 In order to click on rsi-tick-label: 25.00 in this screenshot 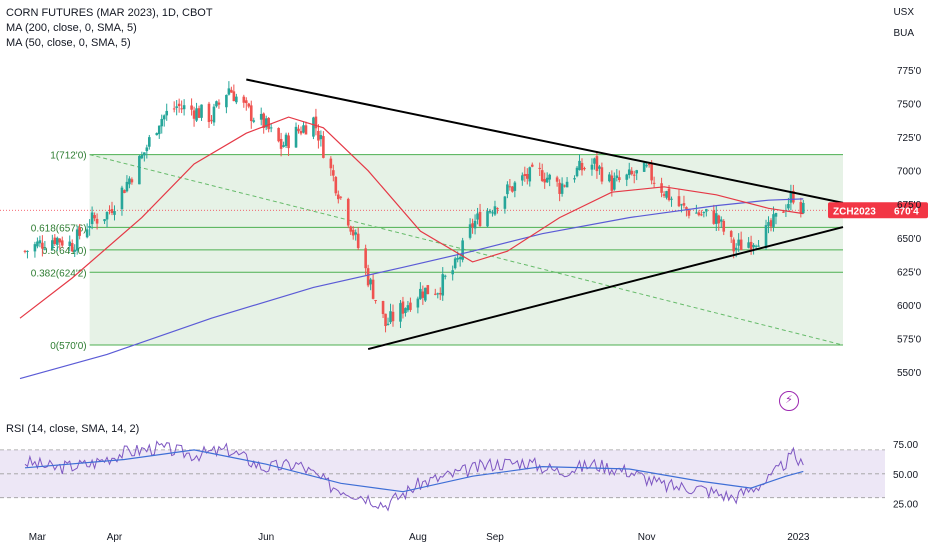, I will do `click(905, 505)`.